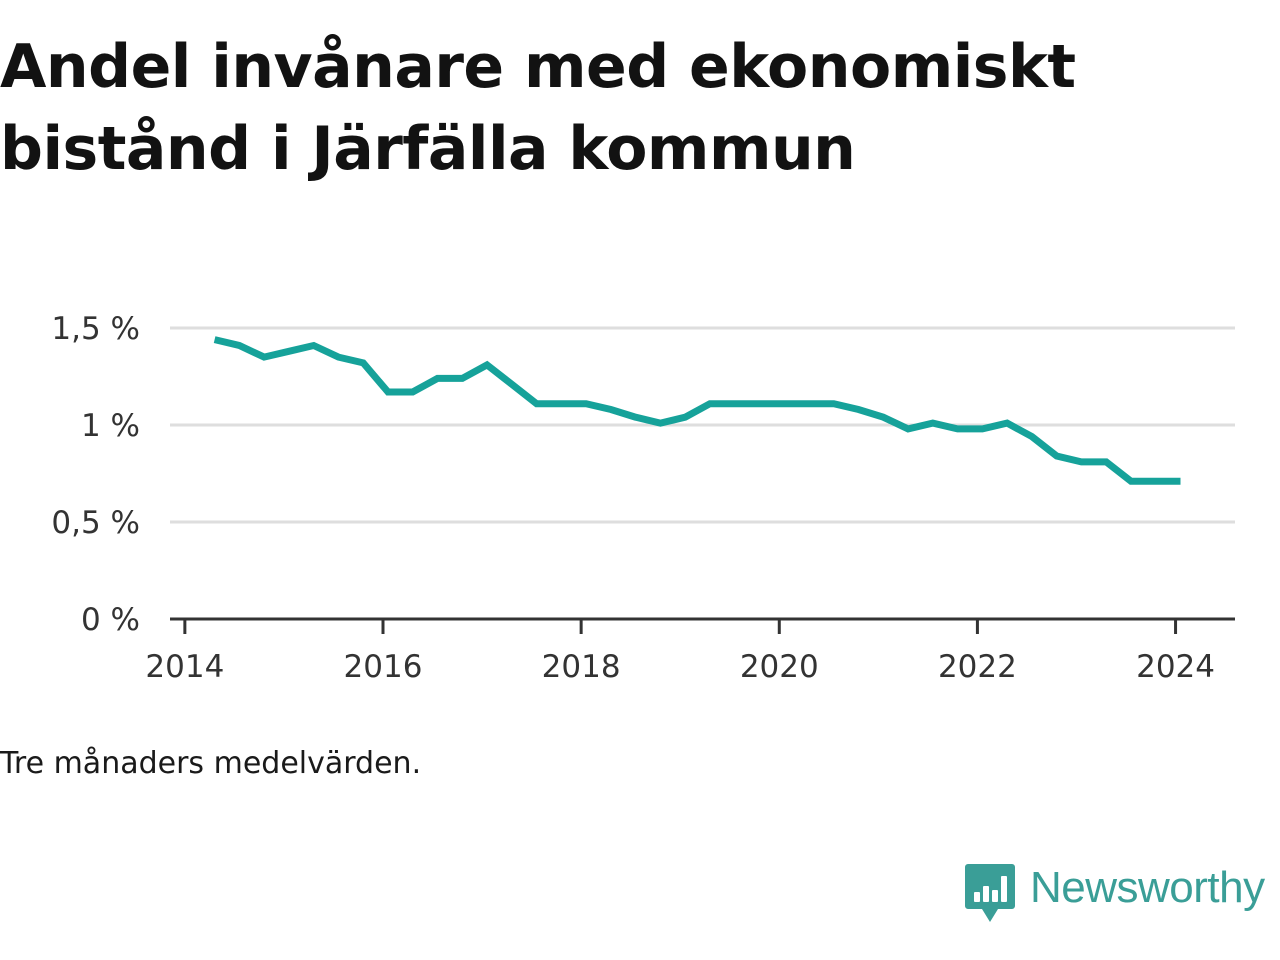 This screenshot has height=960, width=1280. What do you see at coordinates (184, 667) in the screenshot?
I see `x-tick-label: 2014` at bounding box center [184, 667].